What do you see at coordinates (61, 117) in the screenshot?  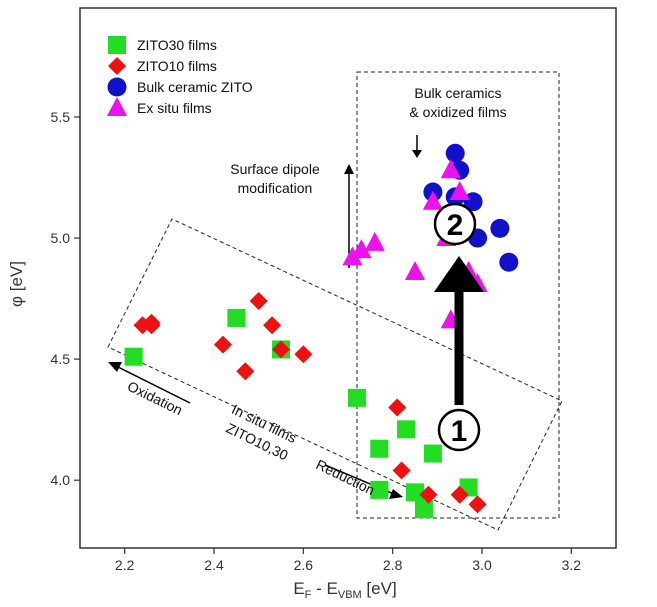 I see `y-tick-label: 5.5` at bounding box center [61, 117].